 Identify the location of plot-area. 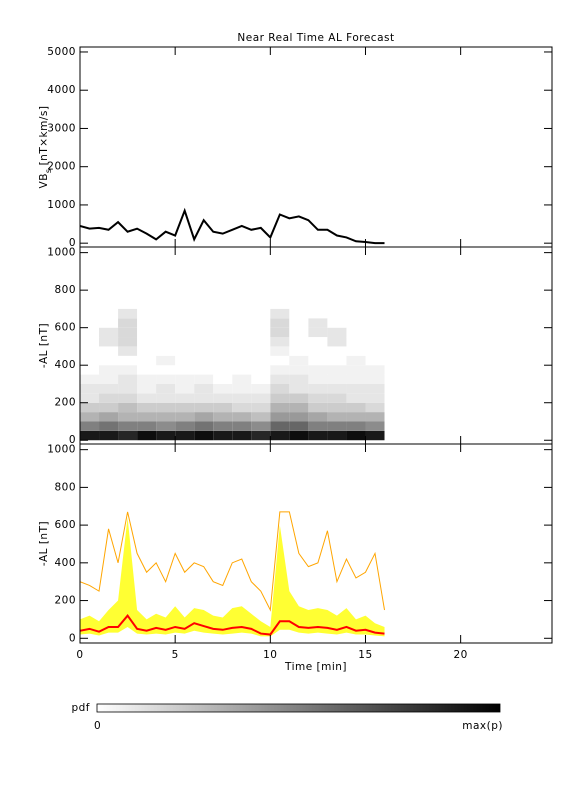
(233, 574).